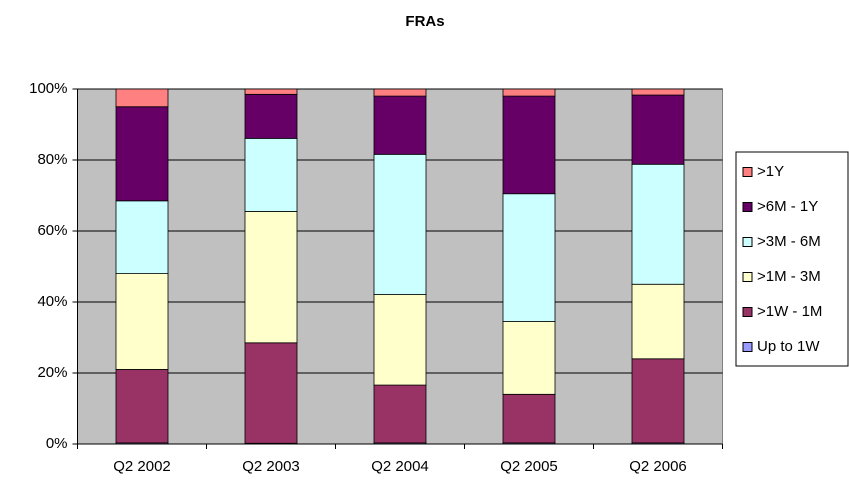 The width and height of the screenshot is (849, 485). What do you see at coordinates (770, 171) in the screenshot?
I see `legend-label: >1Y` at bounding box center [770, 171].